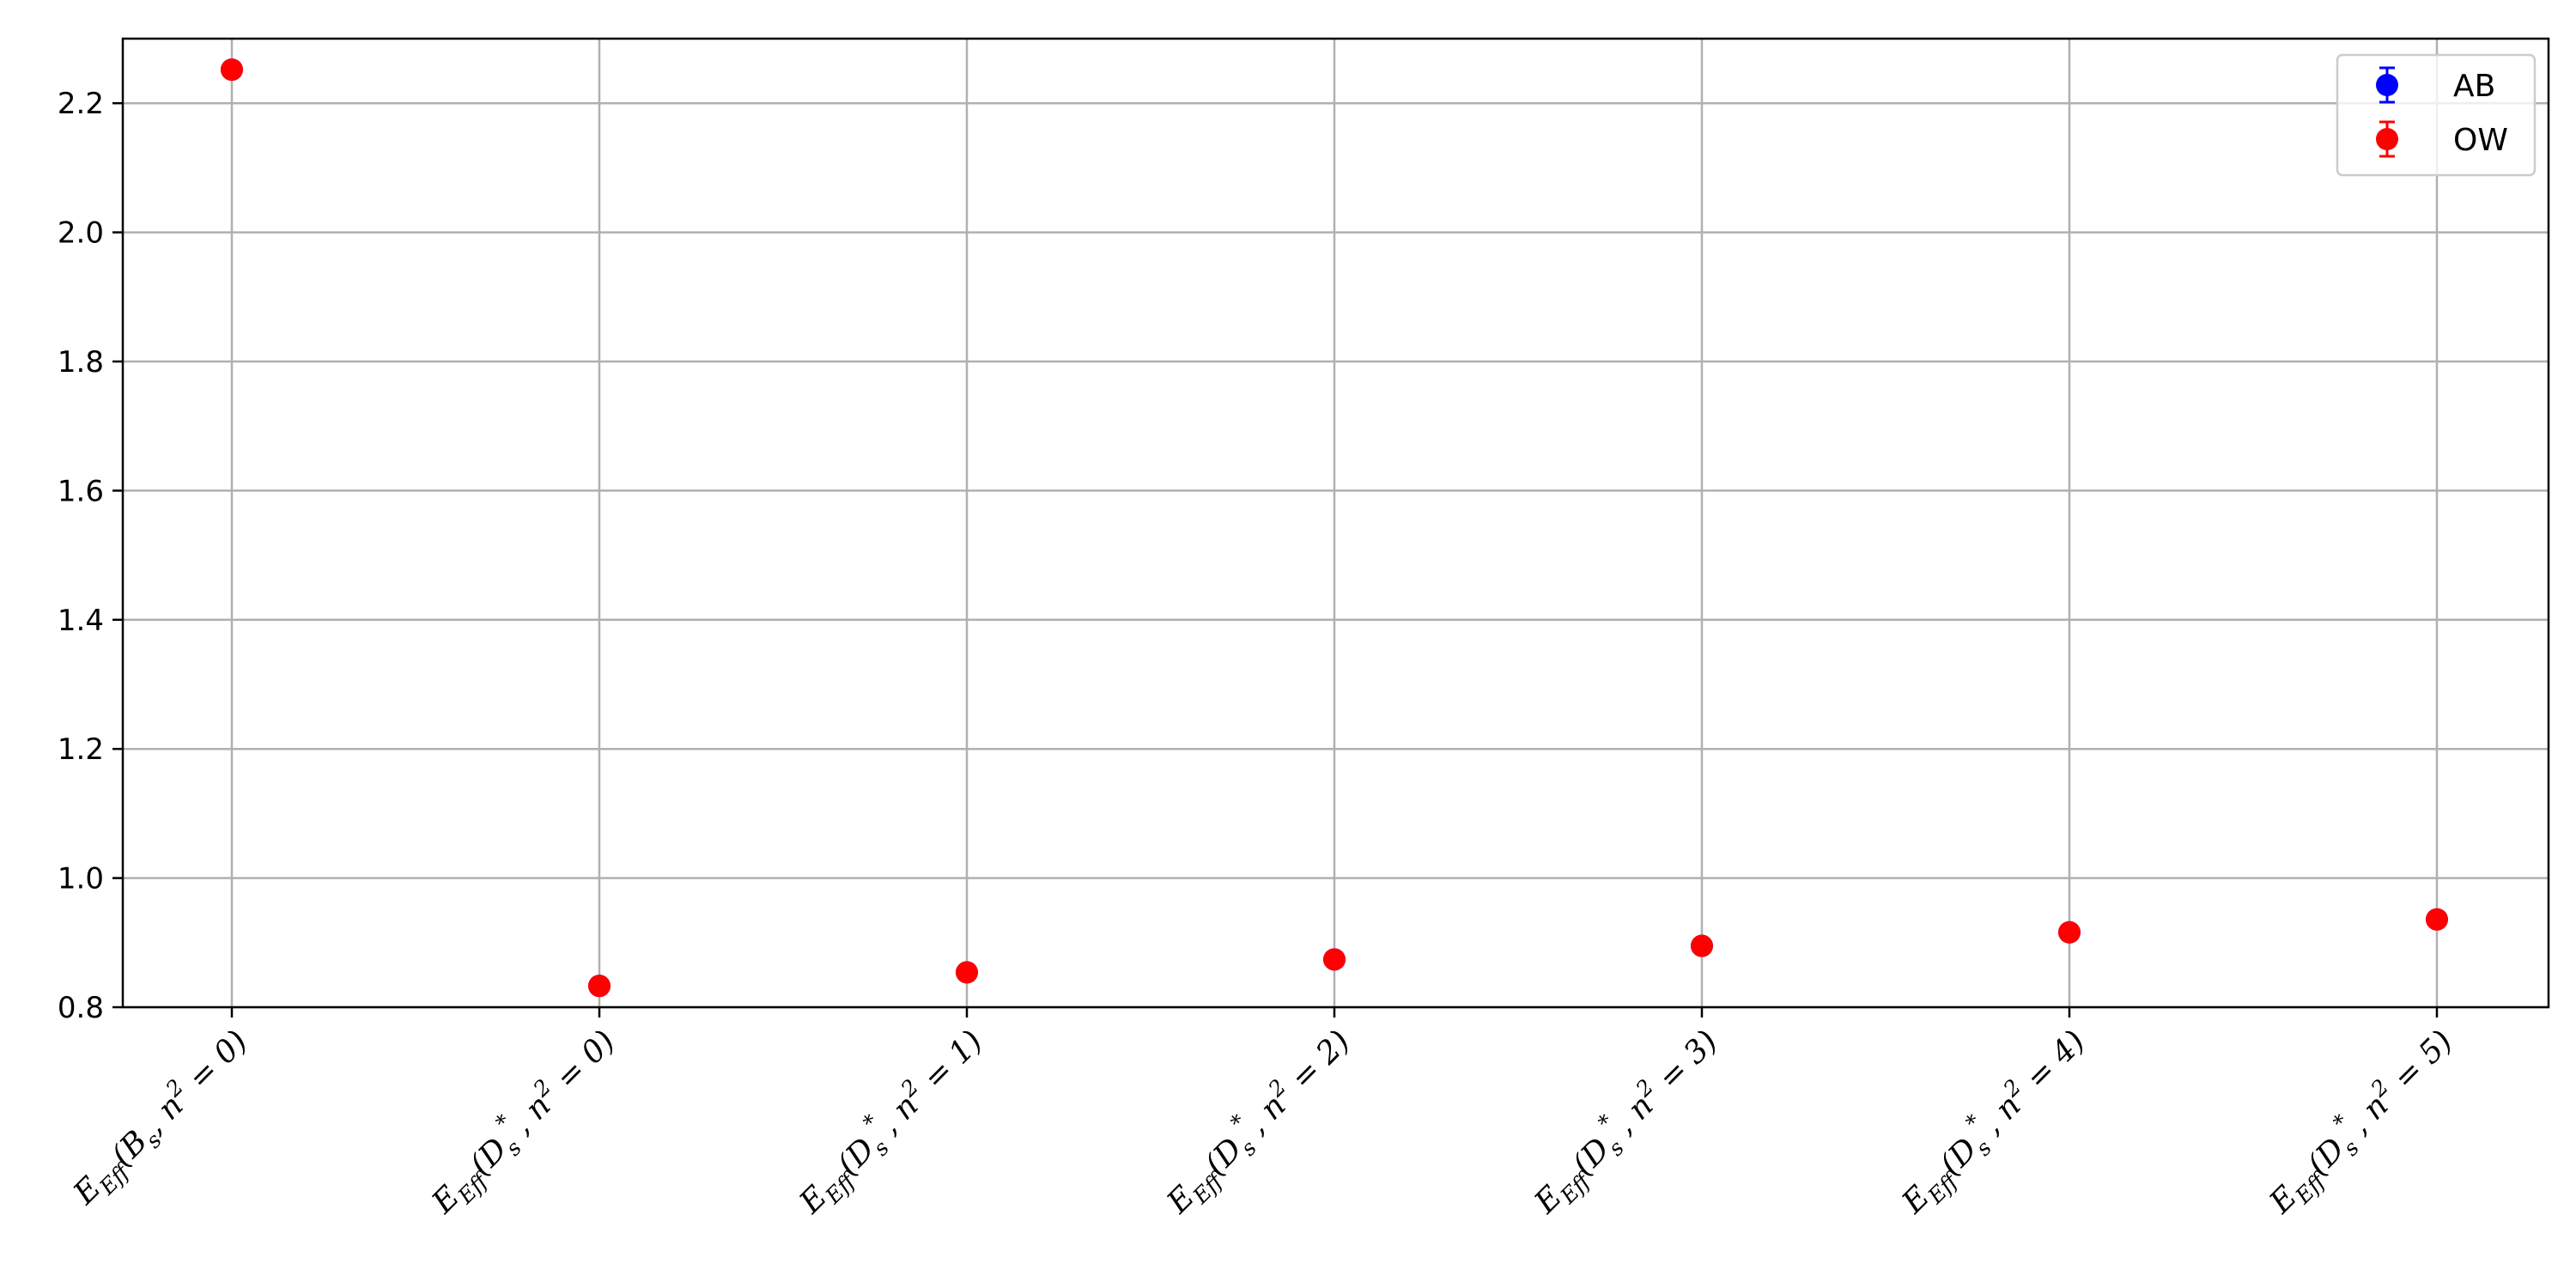 Image resolution: width=2576 pixels, height=1288 pixels. Describe the element at coordinates (81, 749) in the screenshot. I see `y-tick-label: 1.2` at that location.